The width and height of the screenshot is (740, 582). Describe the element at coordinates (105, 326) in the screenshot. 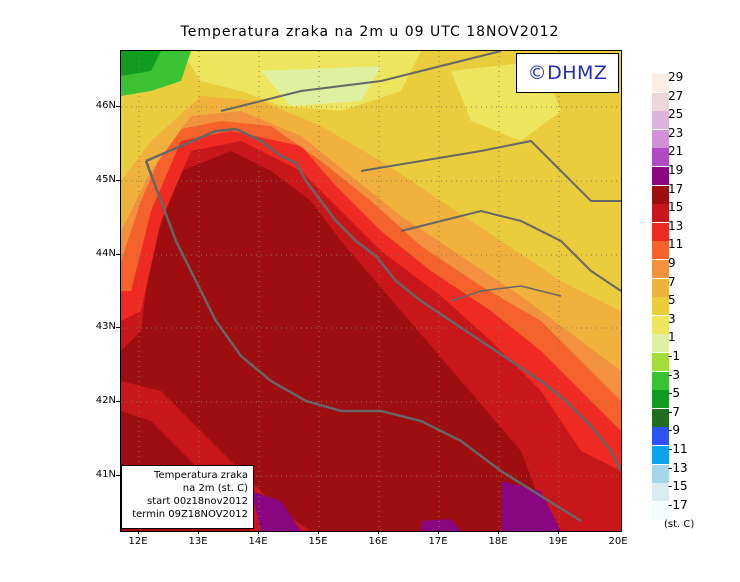

I see `lat-label-43n: 43N` at that location.